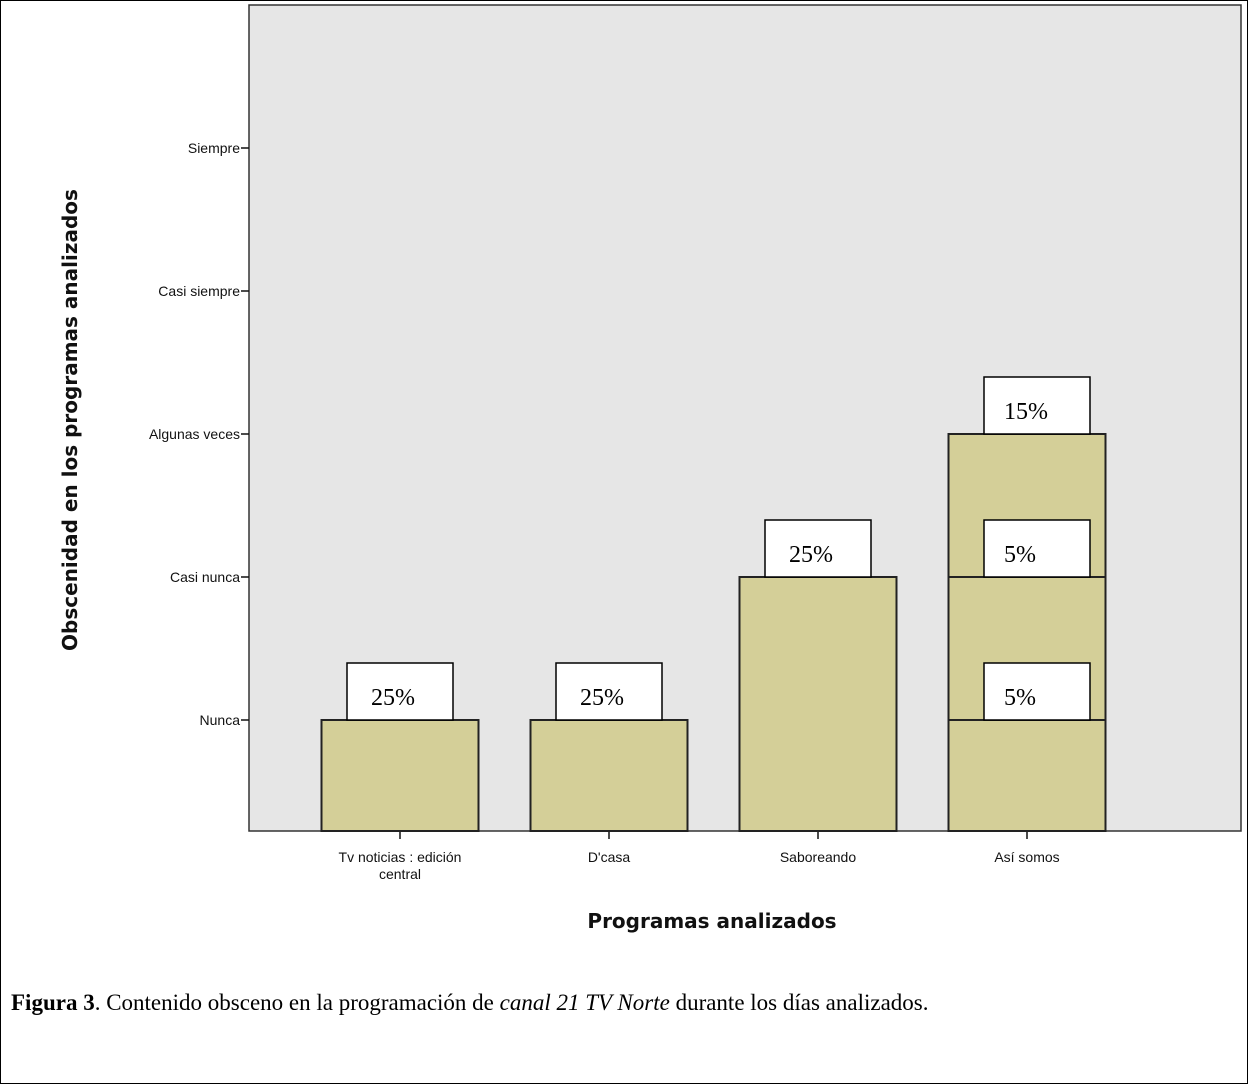 This screenshot has height=1084, width=1248. Describe the element at coordinates (220, 720) in the screenshot. I see `y-tick-label: Nunca` at that location.